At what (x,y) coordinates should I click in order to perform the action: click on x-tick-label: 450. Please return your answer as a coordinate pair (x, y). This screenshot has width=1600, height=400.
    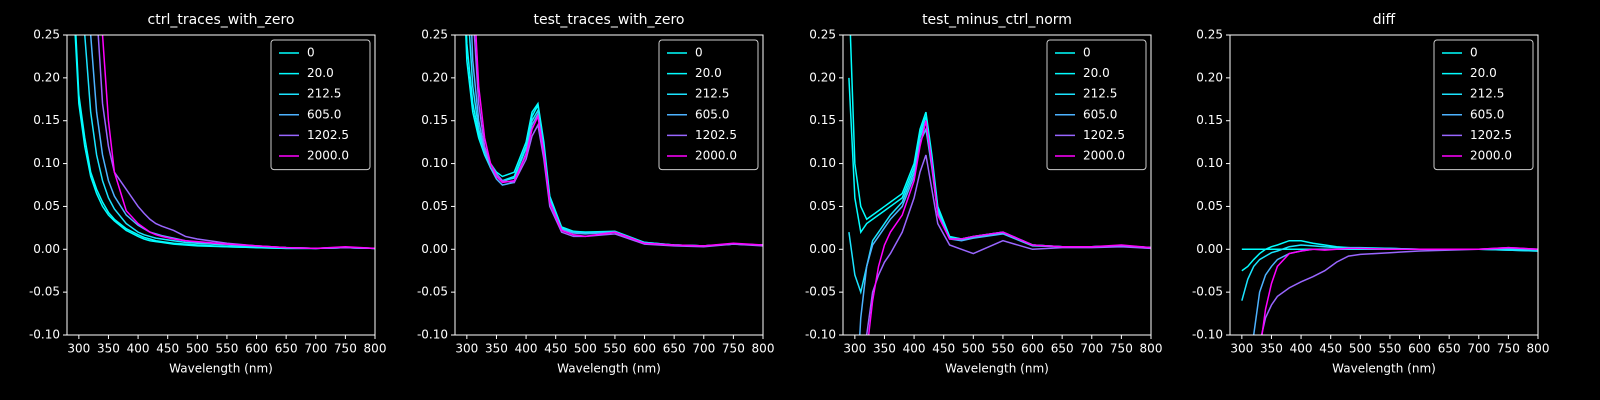
    Looking at the image, I should click on (167, 349).